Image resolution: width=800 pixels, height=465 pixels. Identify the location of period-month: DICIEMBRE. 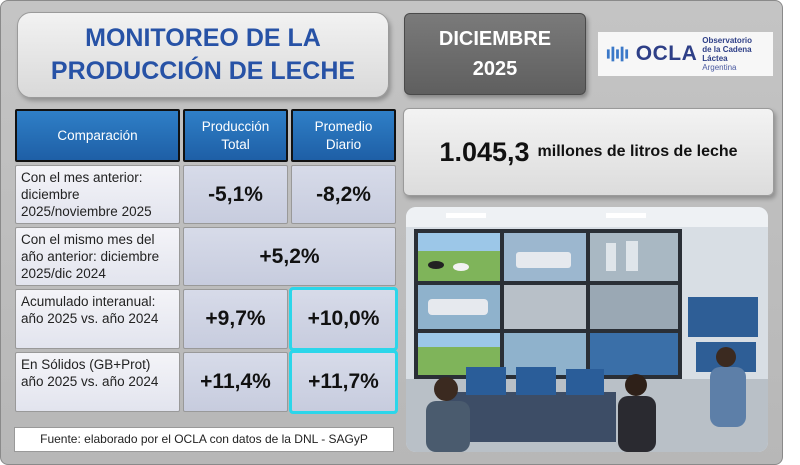
(495, 39).